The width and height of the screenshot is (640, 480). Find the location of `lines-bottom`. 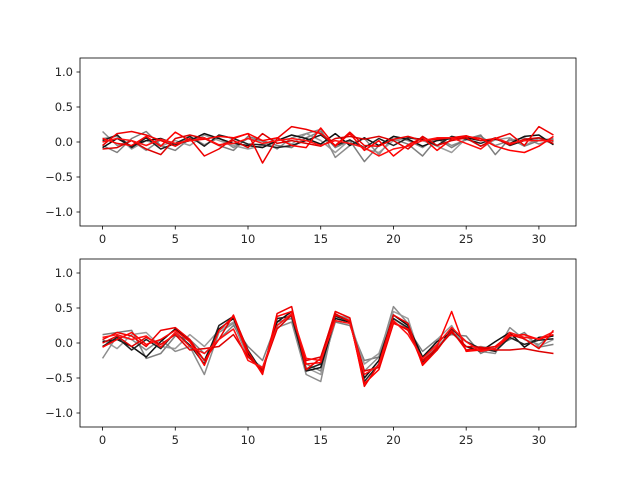

lines-bottom is located at coordinates (328, 346).